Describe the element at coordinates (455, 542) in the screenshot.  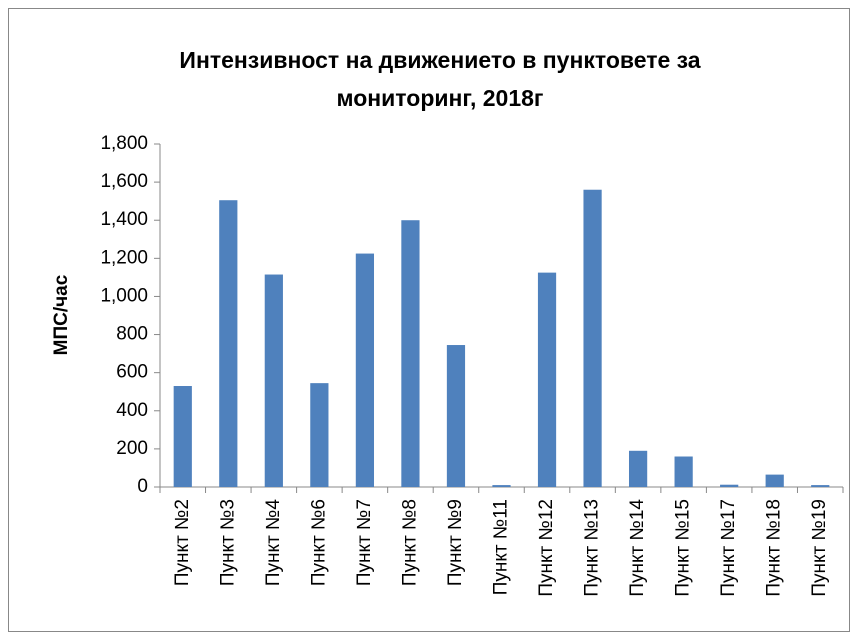
I see `x-tick-label: Пункт №9` at that location.